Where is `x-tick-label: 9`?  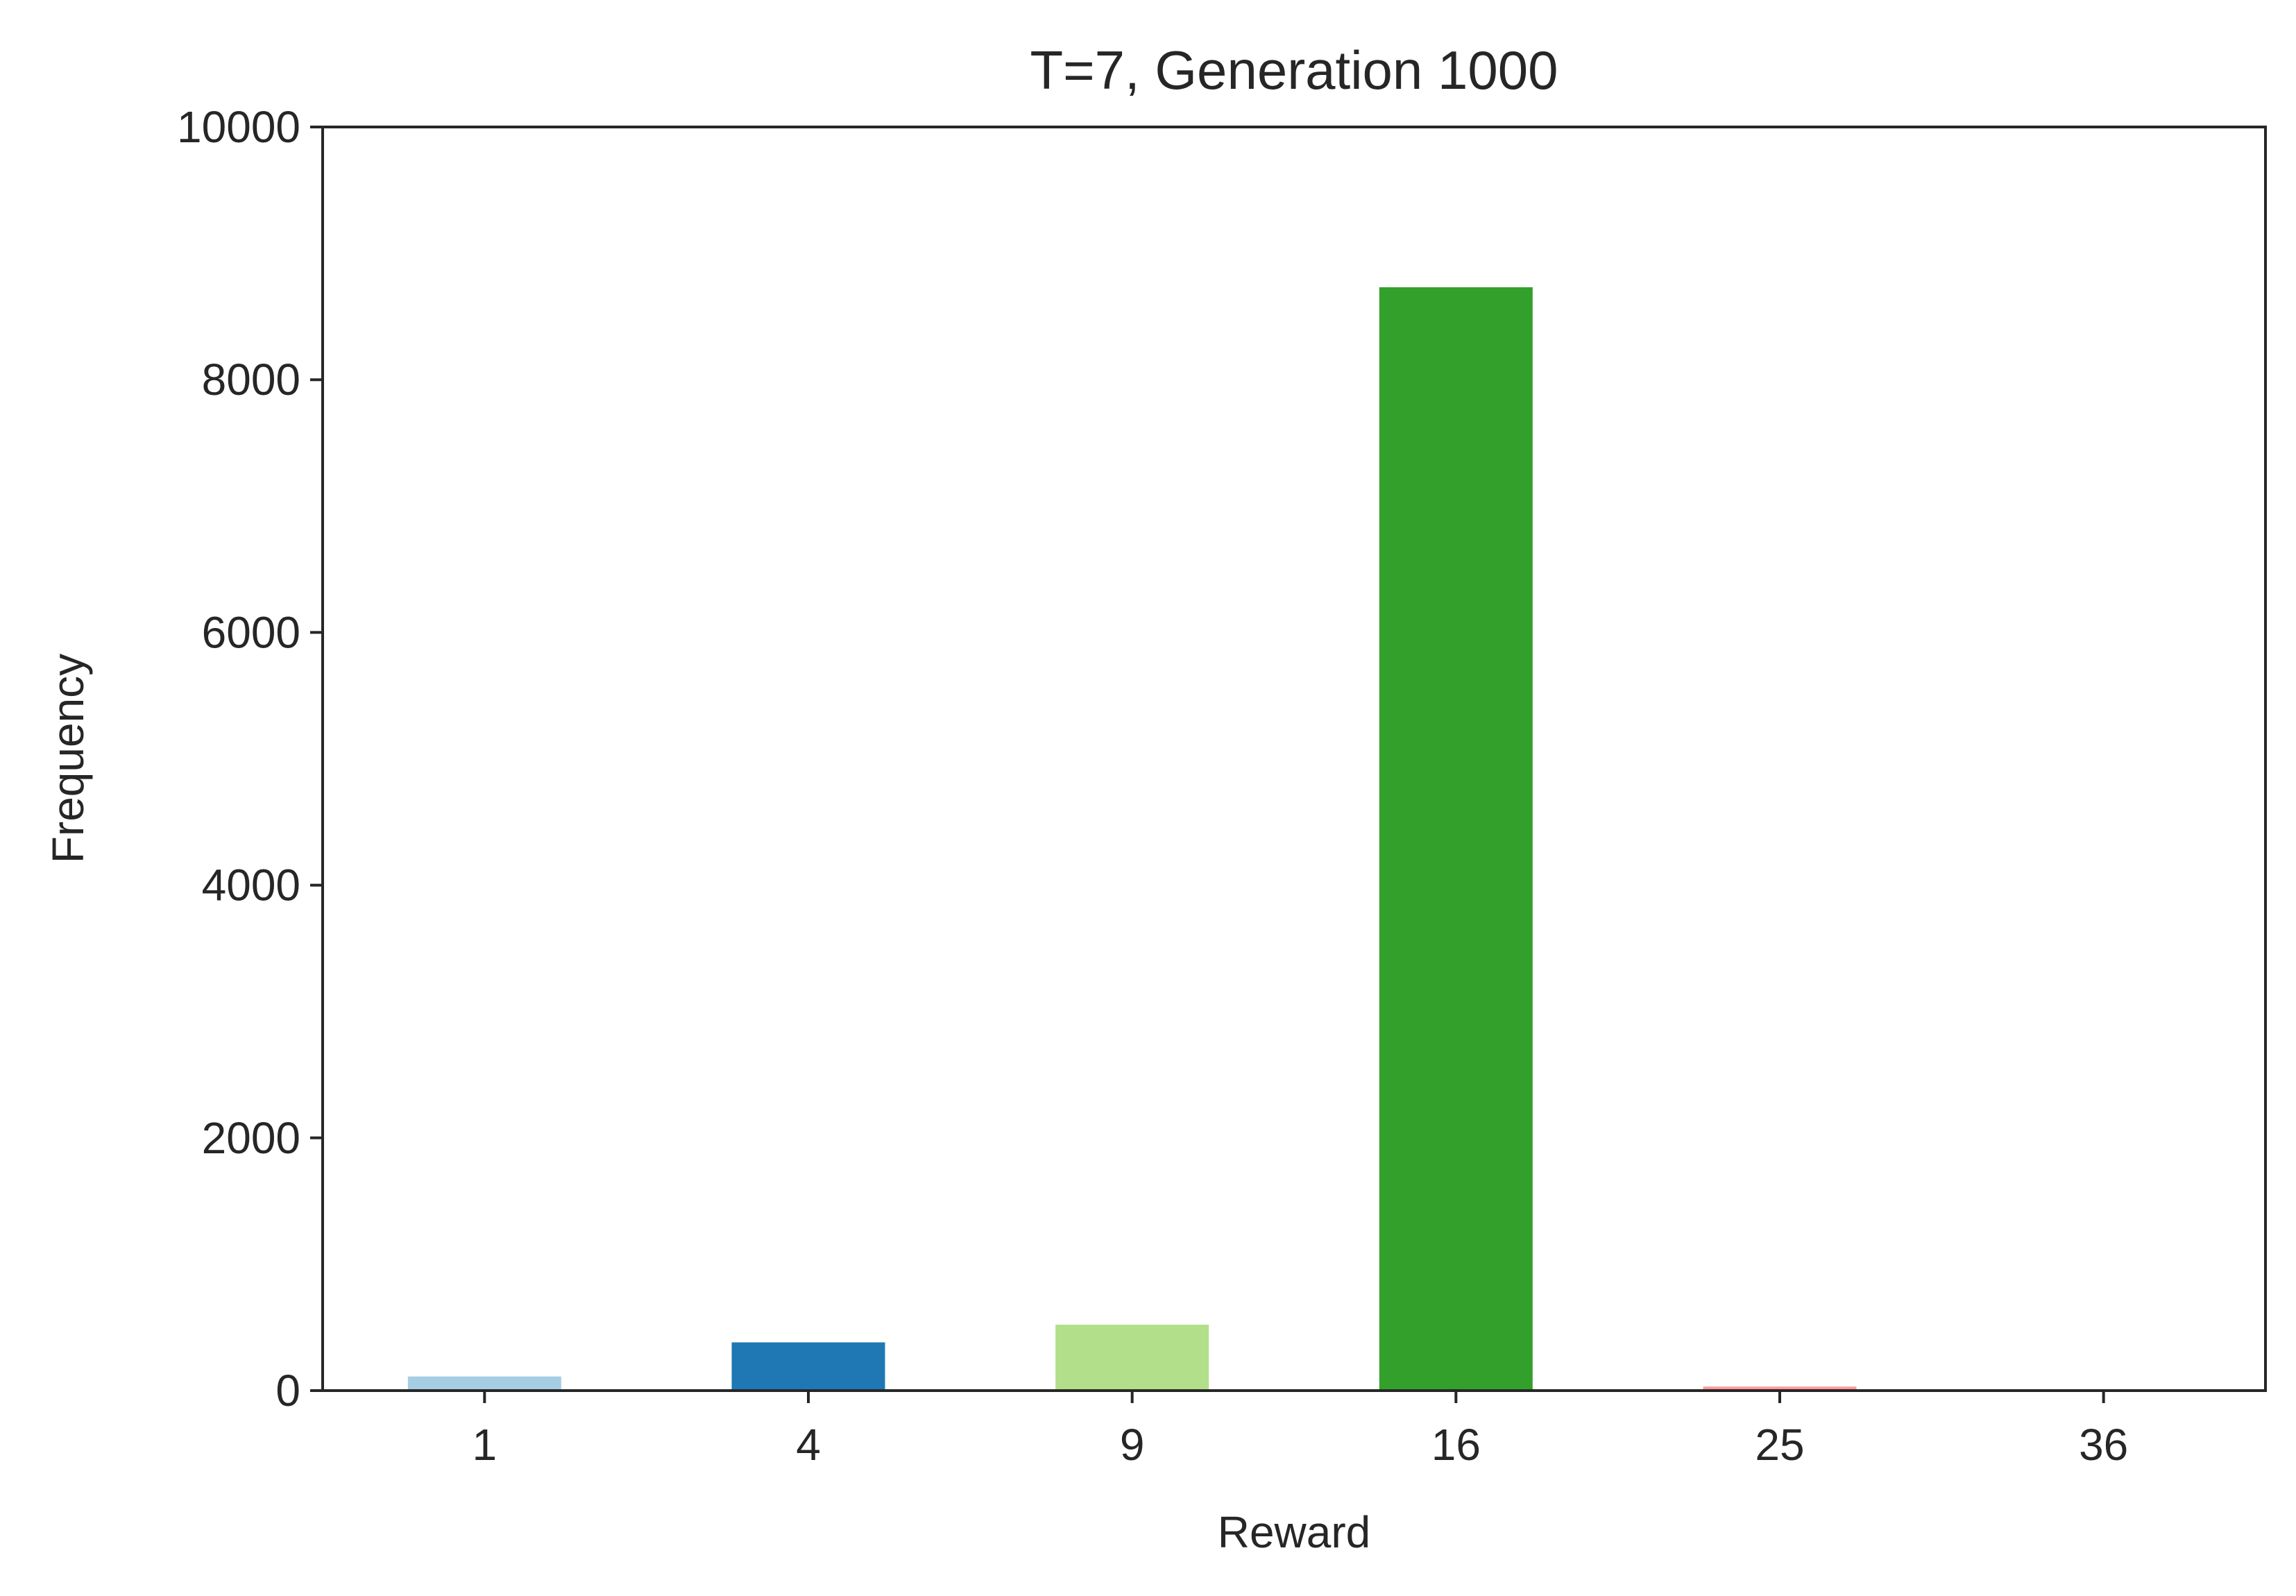
x-tick-label: 9 is located at coordinates (1132, 1445).